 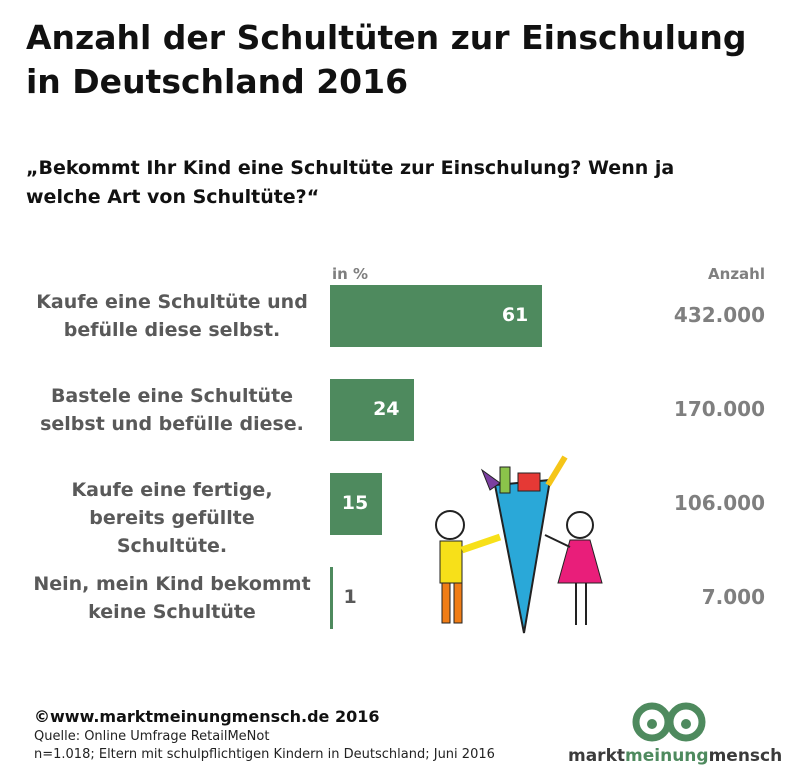 What do you see at coordinates (745, 756) in the screenshot?
I see `logo-word: mensch` at bounding box center [745, 756].